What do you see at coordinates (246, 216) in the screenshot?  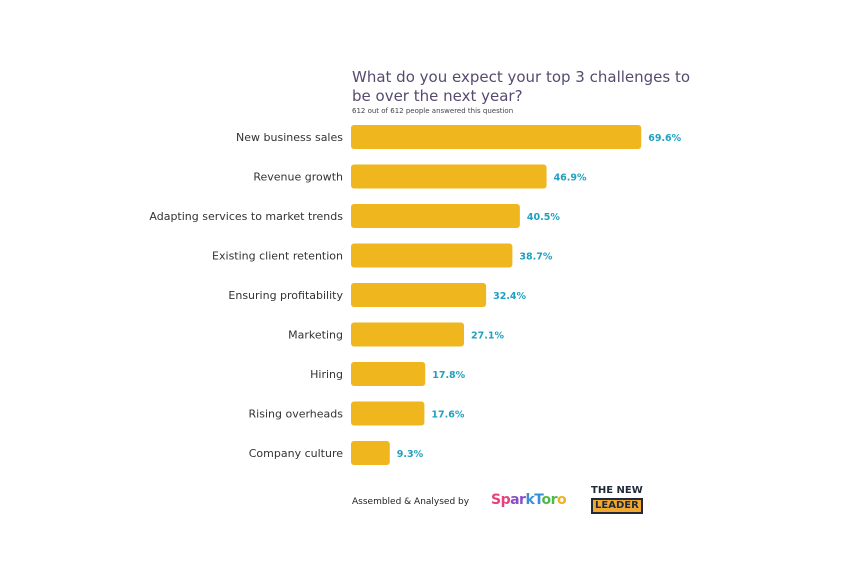 I see `category-label: Adapting services to market trends` at bounding box center [246, 216].